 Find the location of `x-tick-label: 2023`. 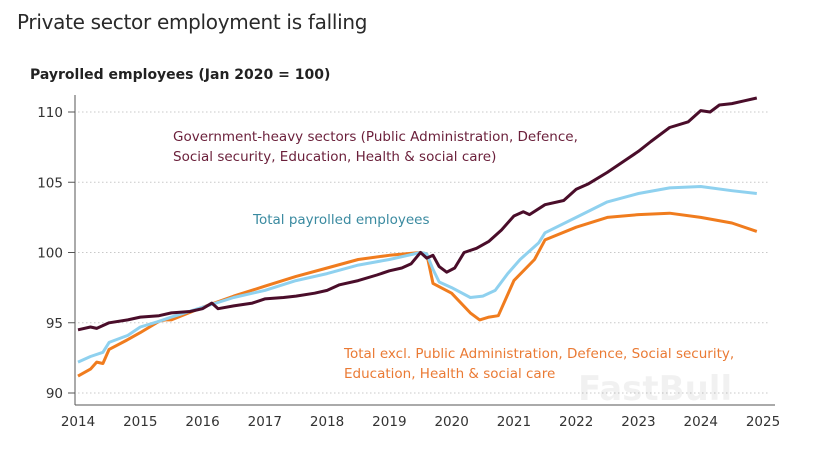

x-tick-label: 2023 is located at coordinates (638, 422).